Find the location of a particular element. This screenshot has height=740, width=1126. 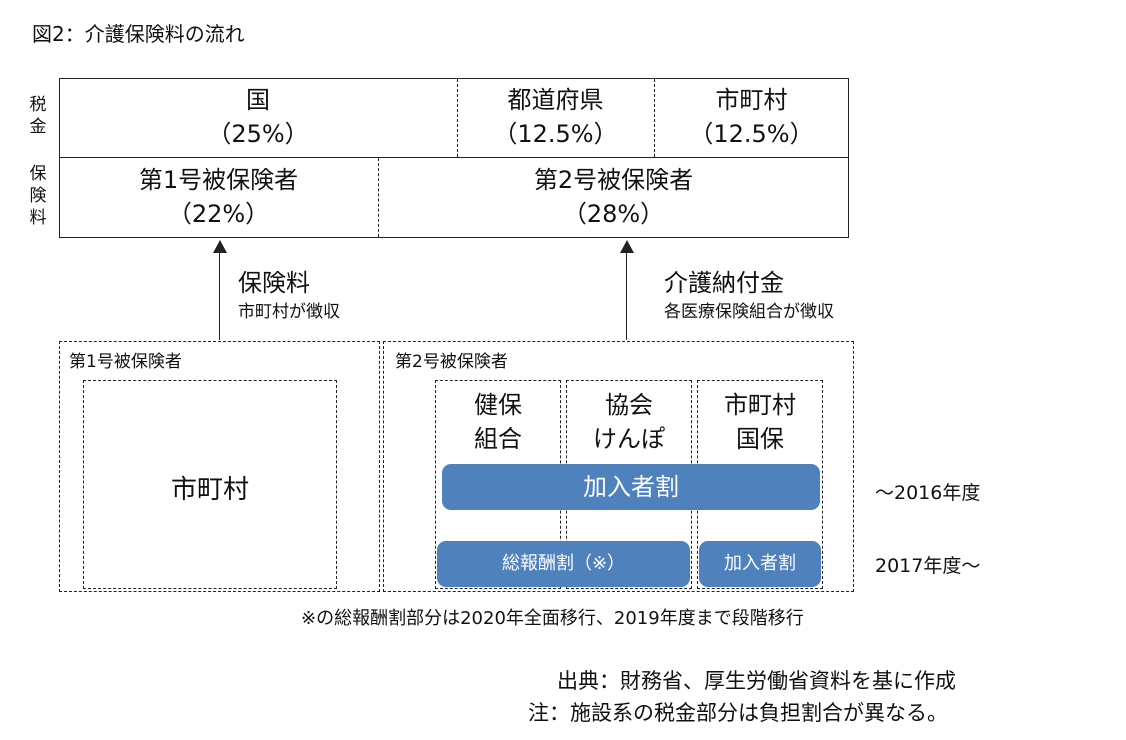

premium-category1-share: （22%） is located at coordinates (218, 214).